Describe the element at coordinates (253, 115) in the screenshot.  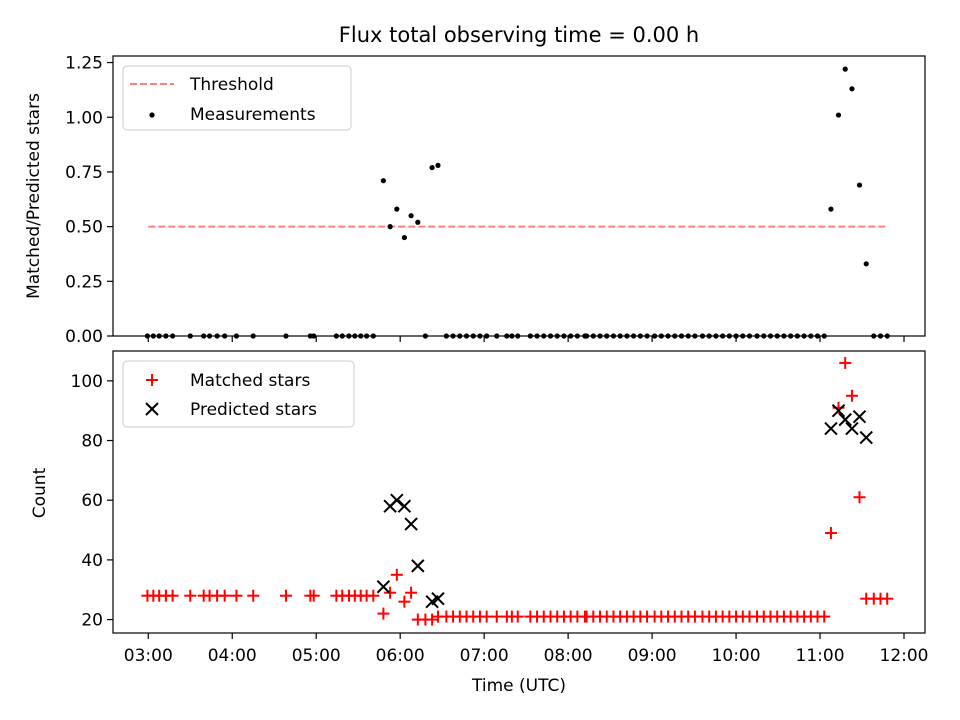
I see `measurements-legend-label: Measurements` at that location.